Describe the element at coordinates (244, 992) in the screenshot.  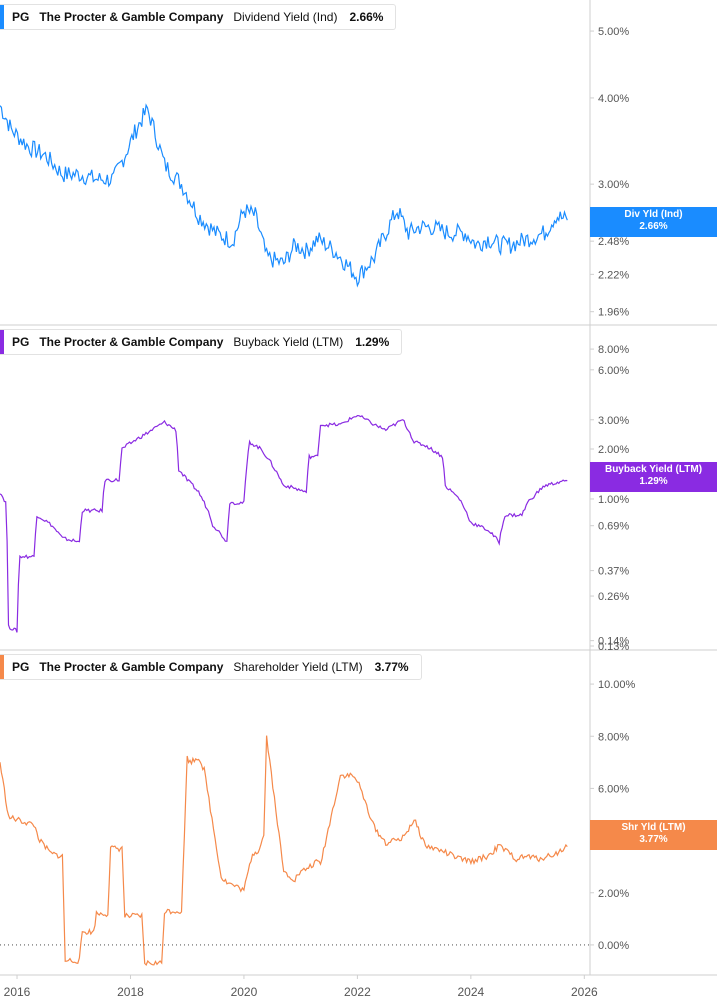
I see `x-tick-label: 2020` at that location.